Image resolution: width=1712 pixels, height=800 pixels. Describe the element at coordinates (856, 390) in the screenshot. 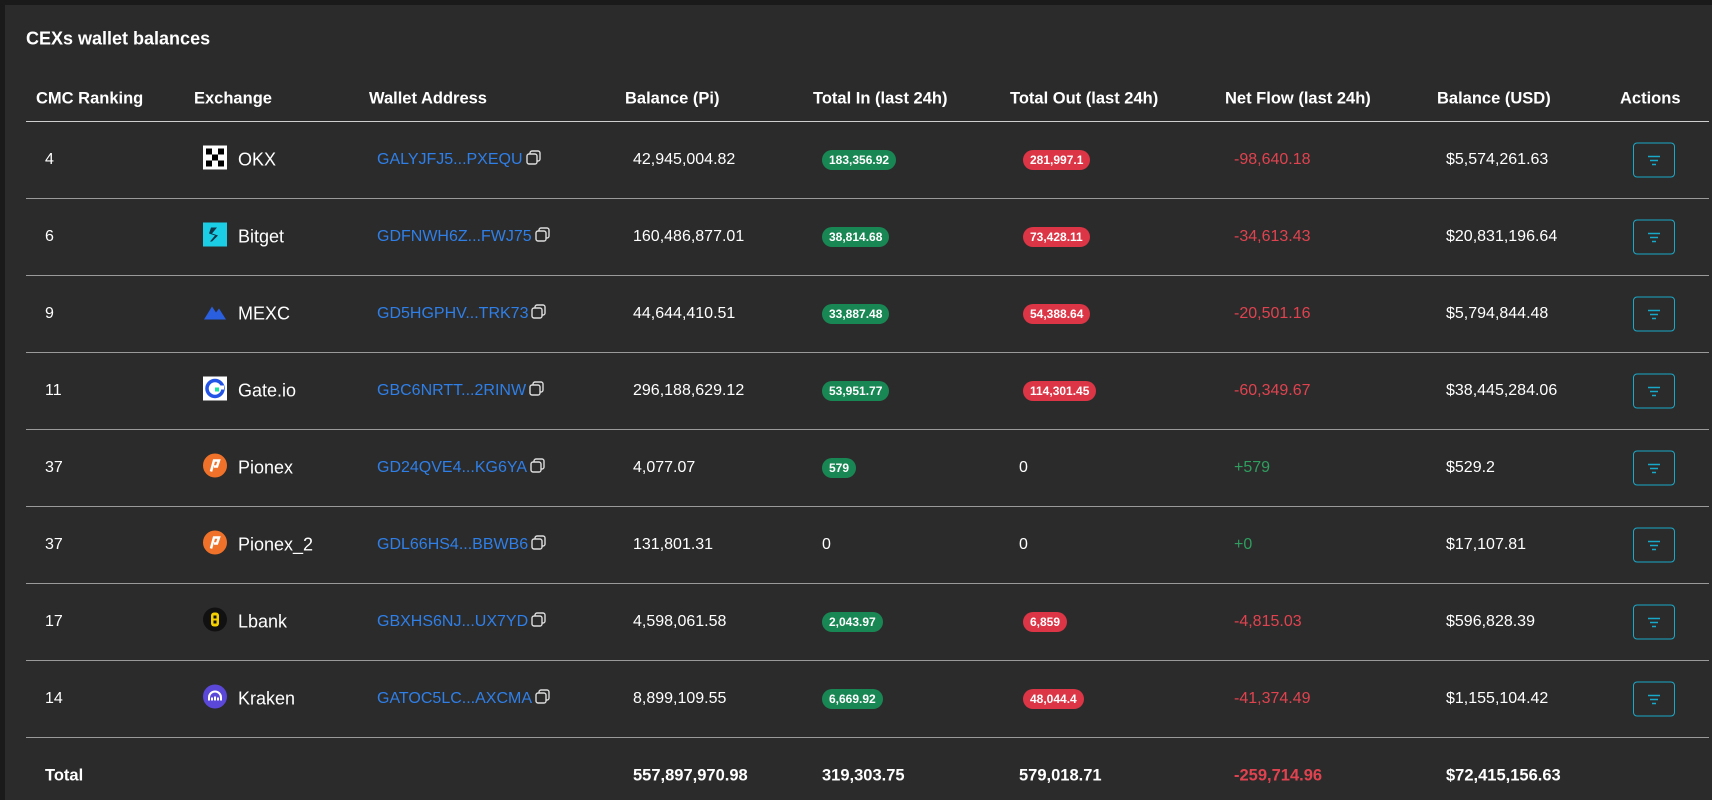

I see `total-in-badge: 53,951.77` at that location.